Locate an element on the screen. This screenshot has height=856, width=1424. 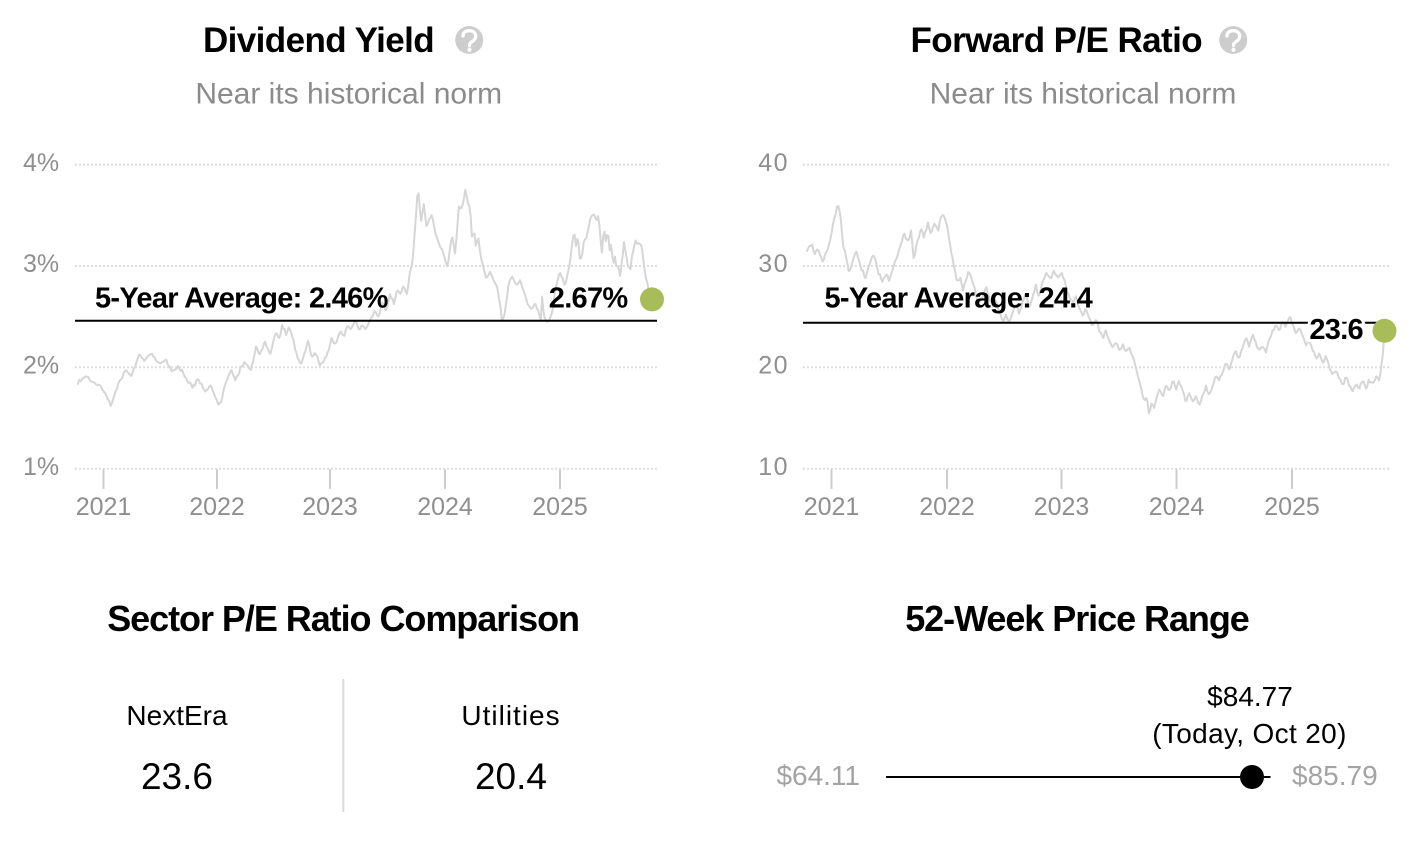
svg-text: 20.4 is located at coordinates (511, 776).